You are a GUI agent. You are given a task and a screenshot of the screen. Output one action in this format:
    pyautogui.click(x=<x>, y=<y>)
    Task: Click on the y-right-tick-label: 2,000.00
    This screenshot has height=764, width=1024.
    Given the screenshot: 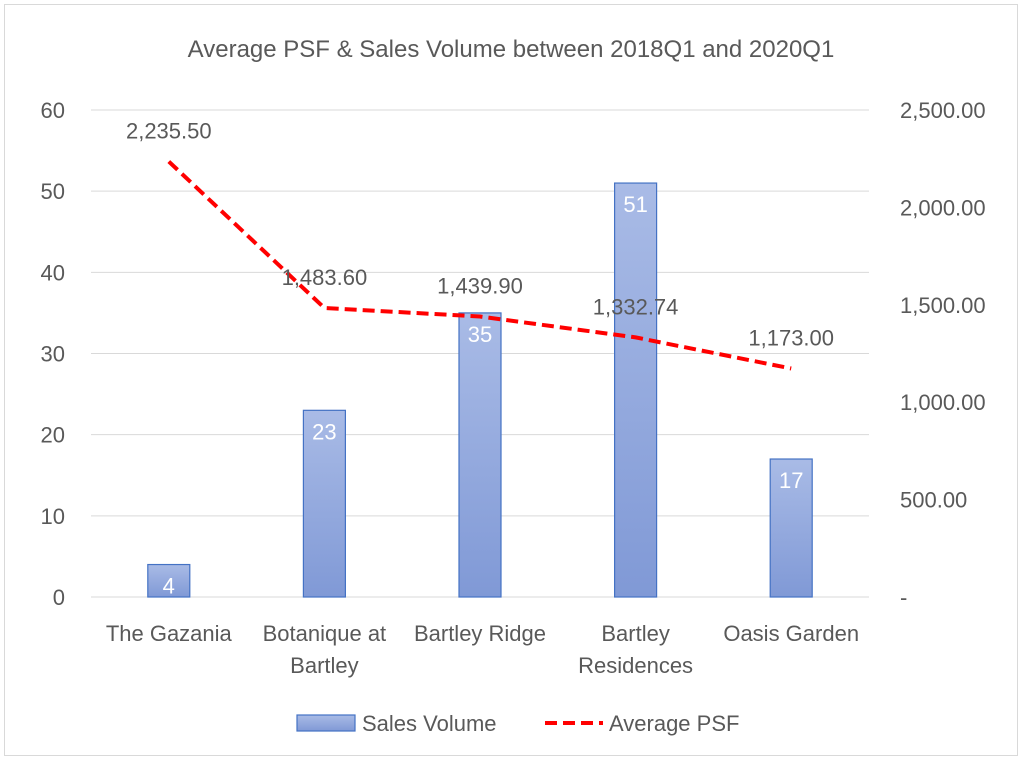 What is the action you would take?
    pyautogui.click(x=943, y=207)
    